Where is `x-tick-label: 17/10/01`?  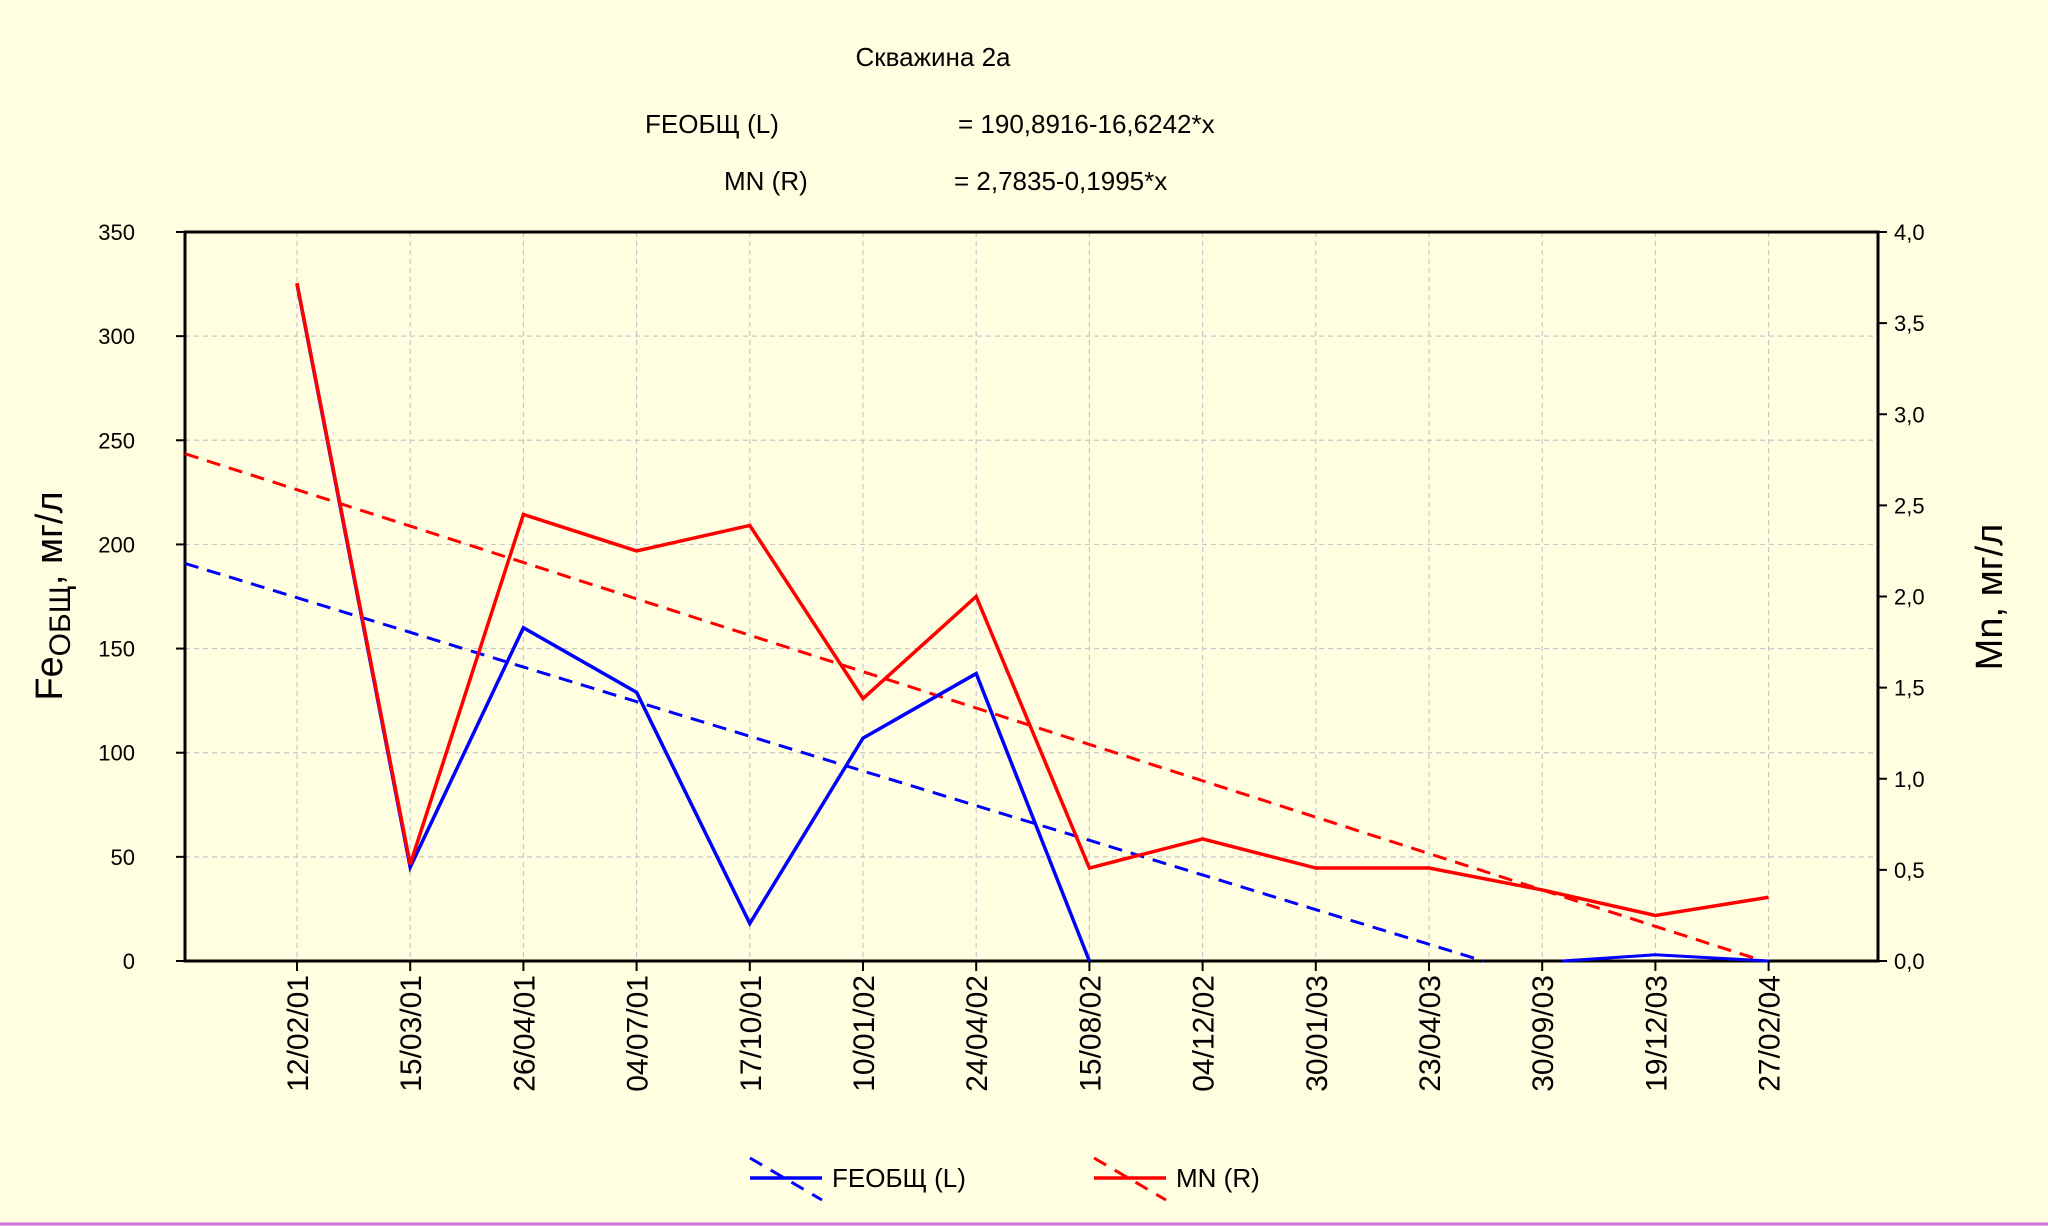 x-tick-label: 17/10/01 is located at coordinates (751, 1033).